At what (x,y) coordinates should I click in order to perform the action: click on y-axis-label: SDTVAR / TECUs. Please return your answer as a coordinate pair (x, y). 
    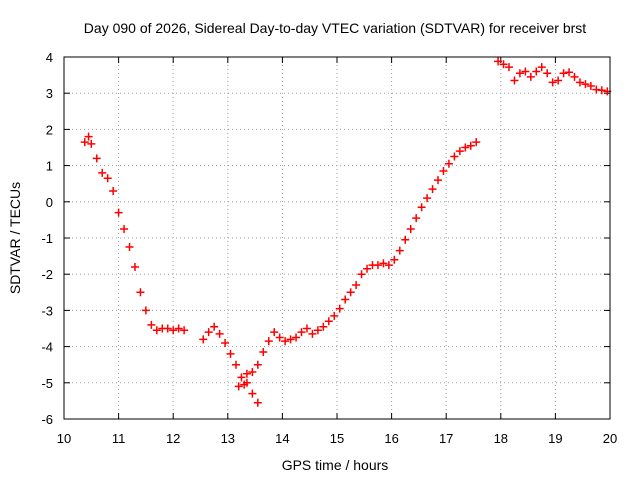
    Looking at the image, I should click on (15, 238).